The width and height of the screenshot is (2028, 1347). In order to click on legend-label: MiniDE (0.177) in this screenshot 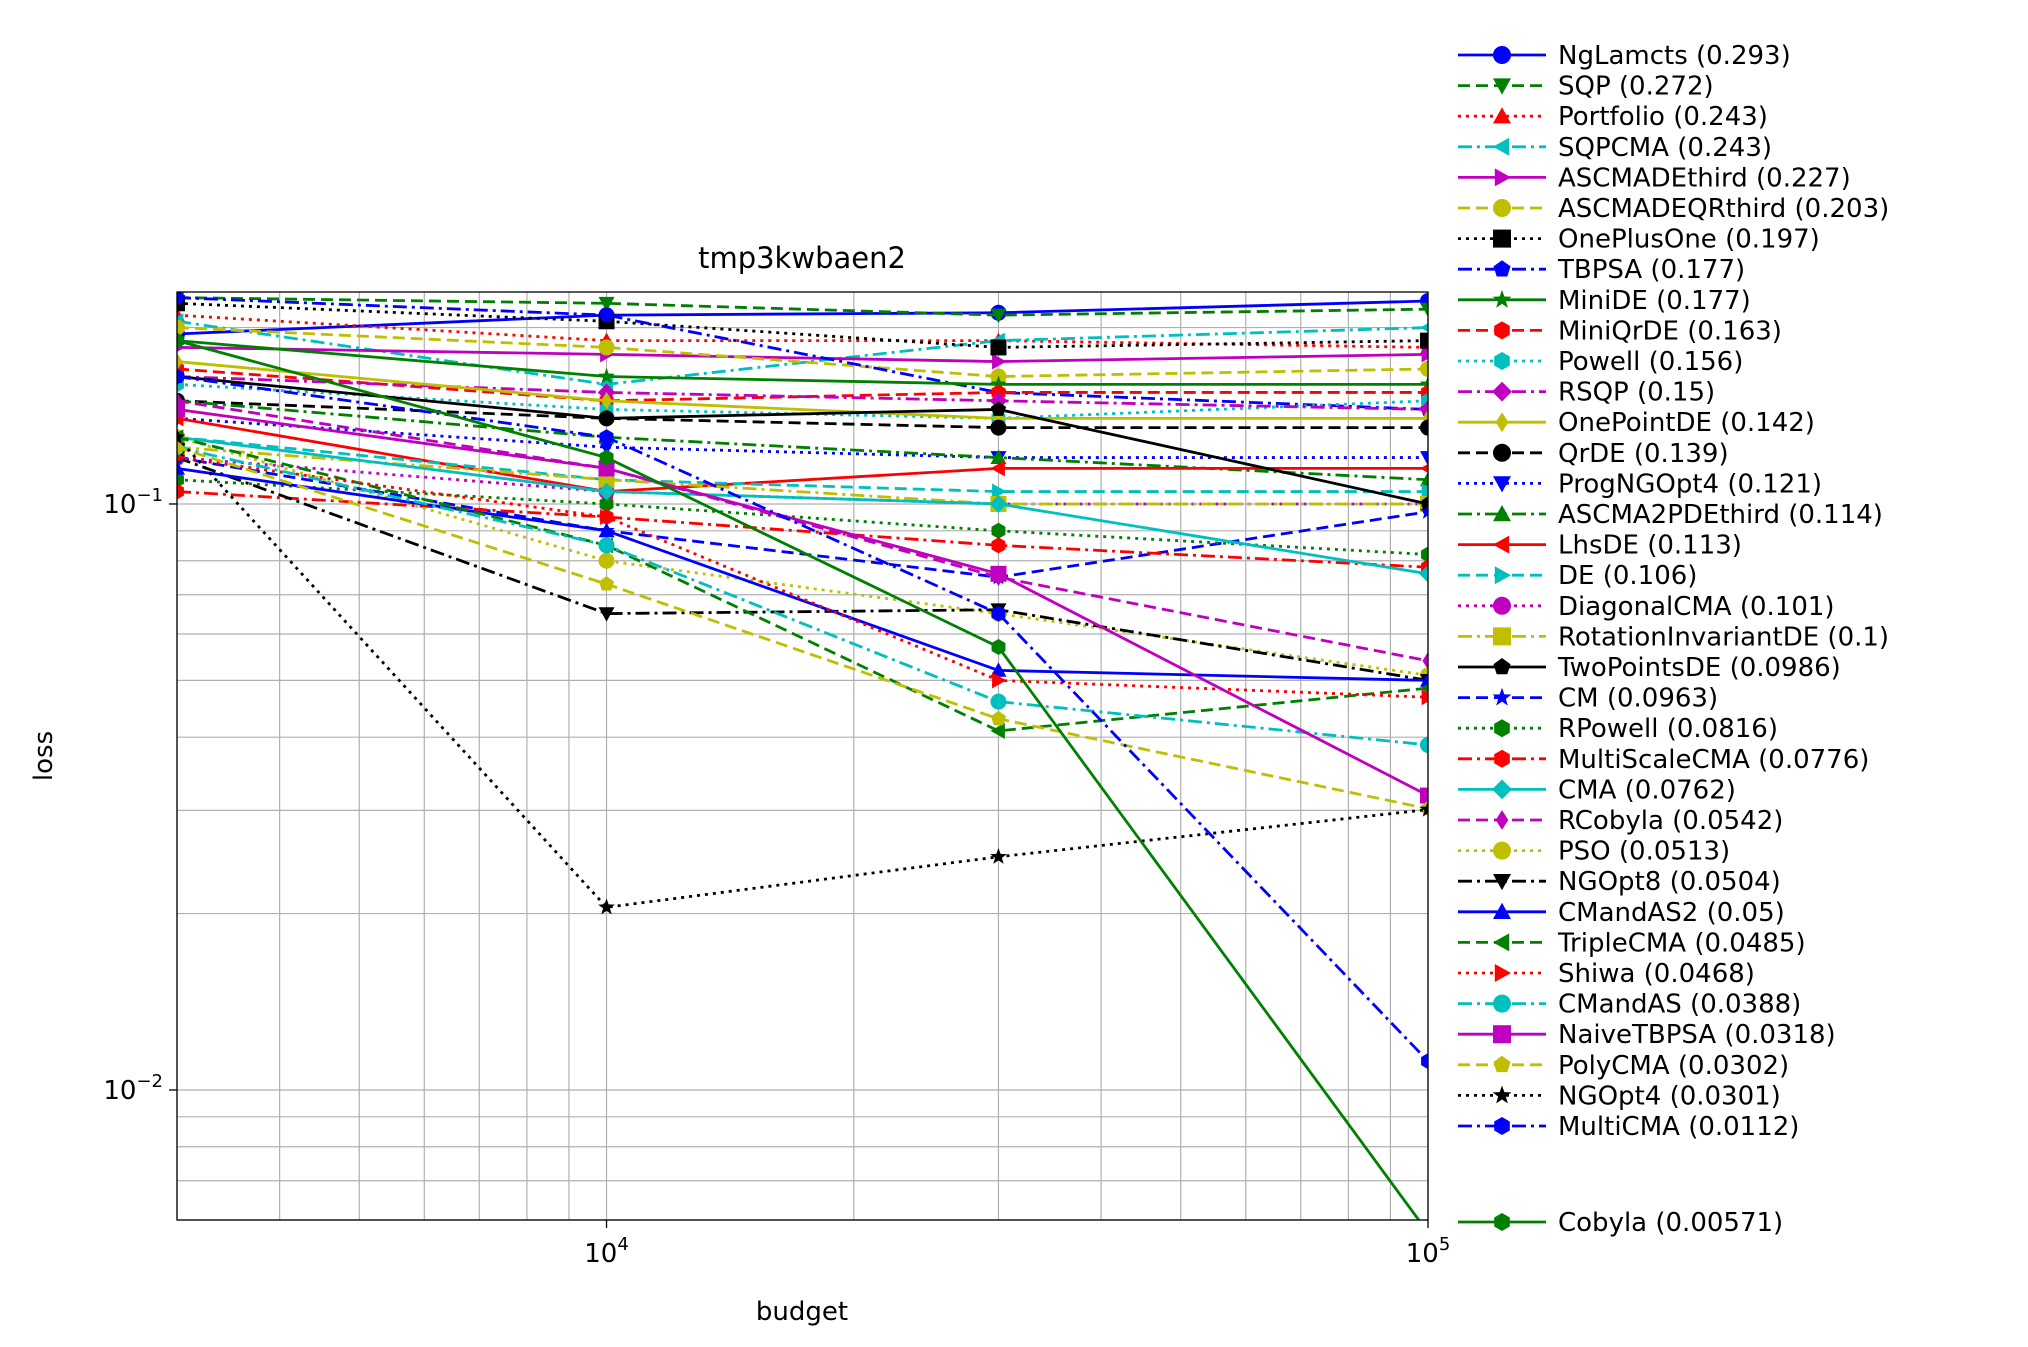, I will do `click(1654, 301)`.